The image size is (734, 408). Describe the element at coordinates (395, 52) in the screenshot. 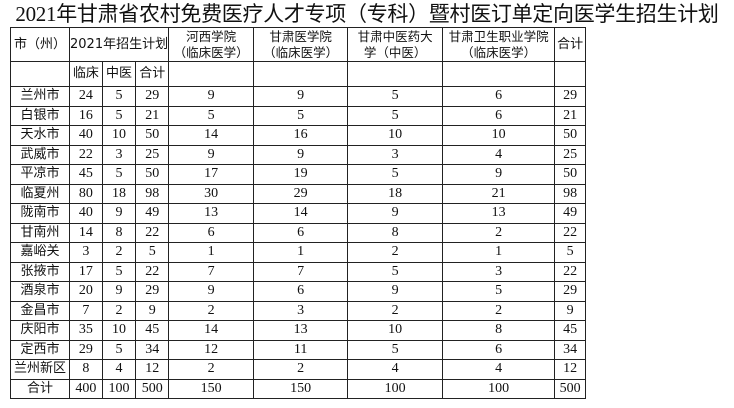

I see `school-major: 学（中医）` at that location.